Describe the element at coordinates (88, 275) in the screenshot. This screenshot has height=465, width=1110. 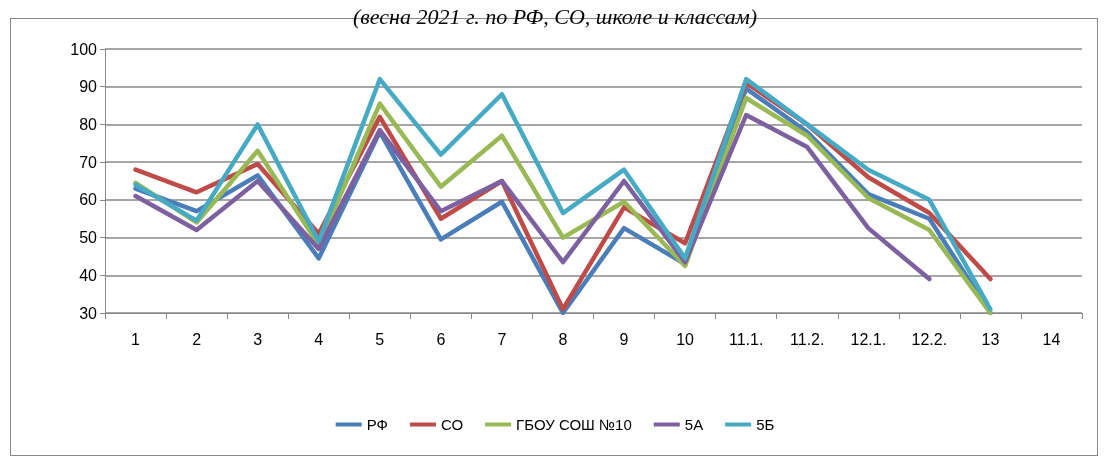
I see `y-tick-label: 40` at that location.